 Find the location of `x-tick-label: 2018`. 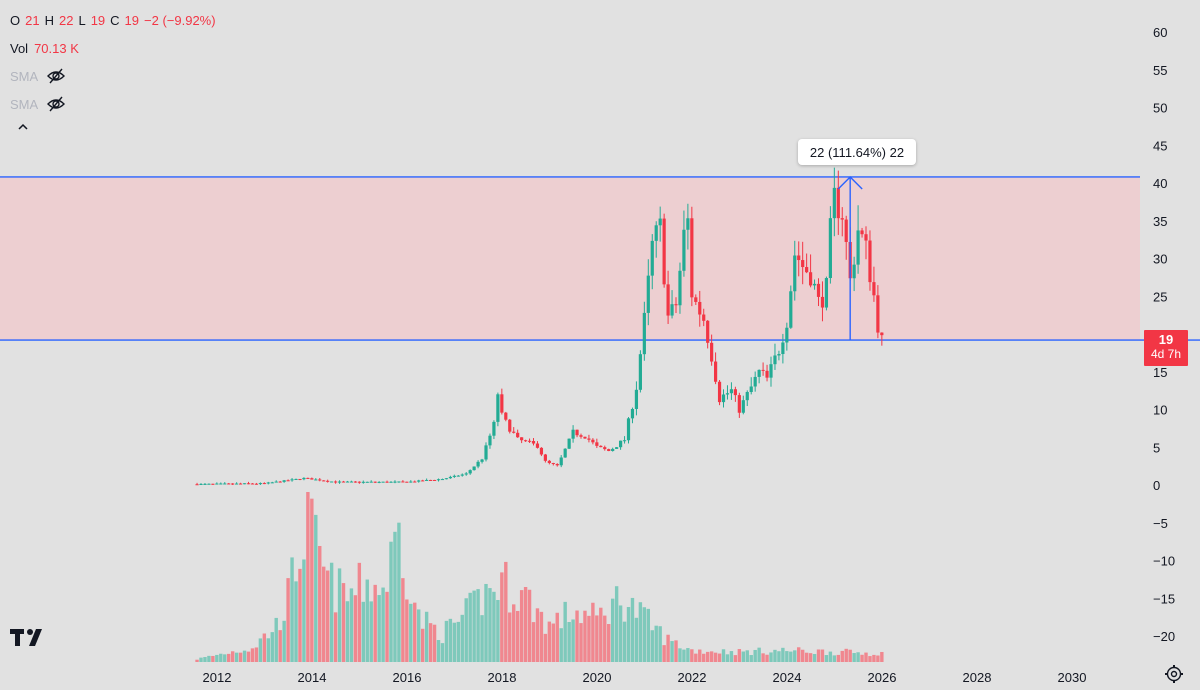

x-tick-label: 2018 is located at coordinates (502, 677).